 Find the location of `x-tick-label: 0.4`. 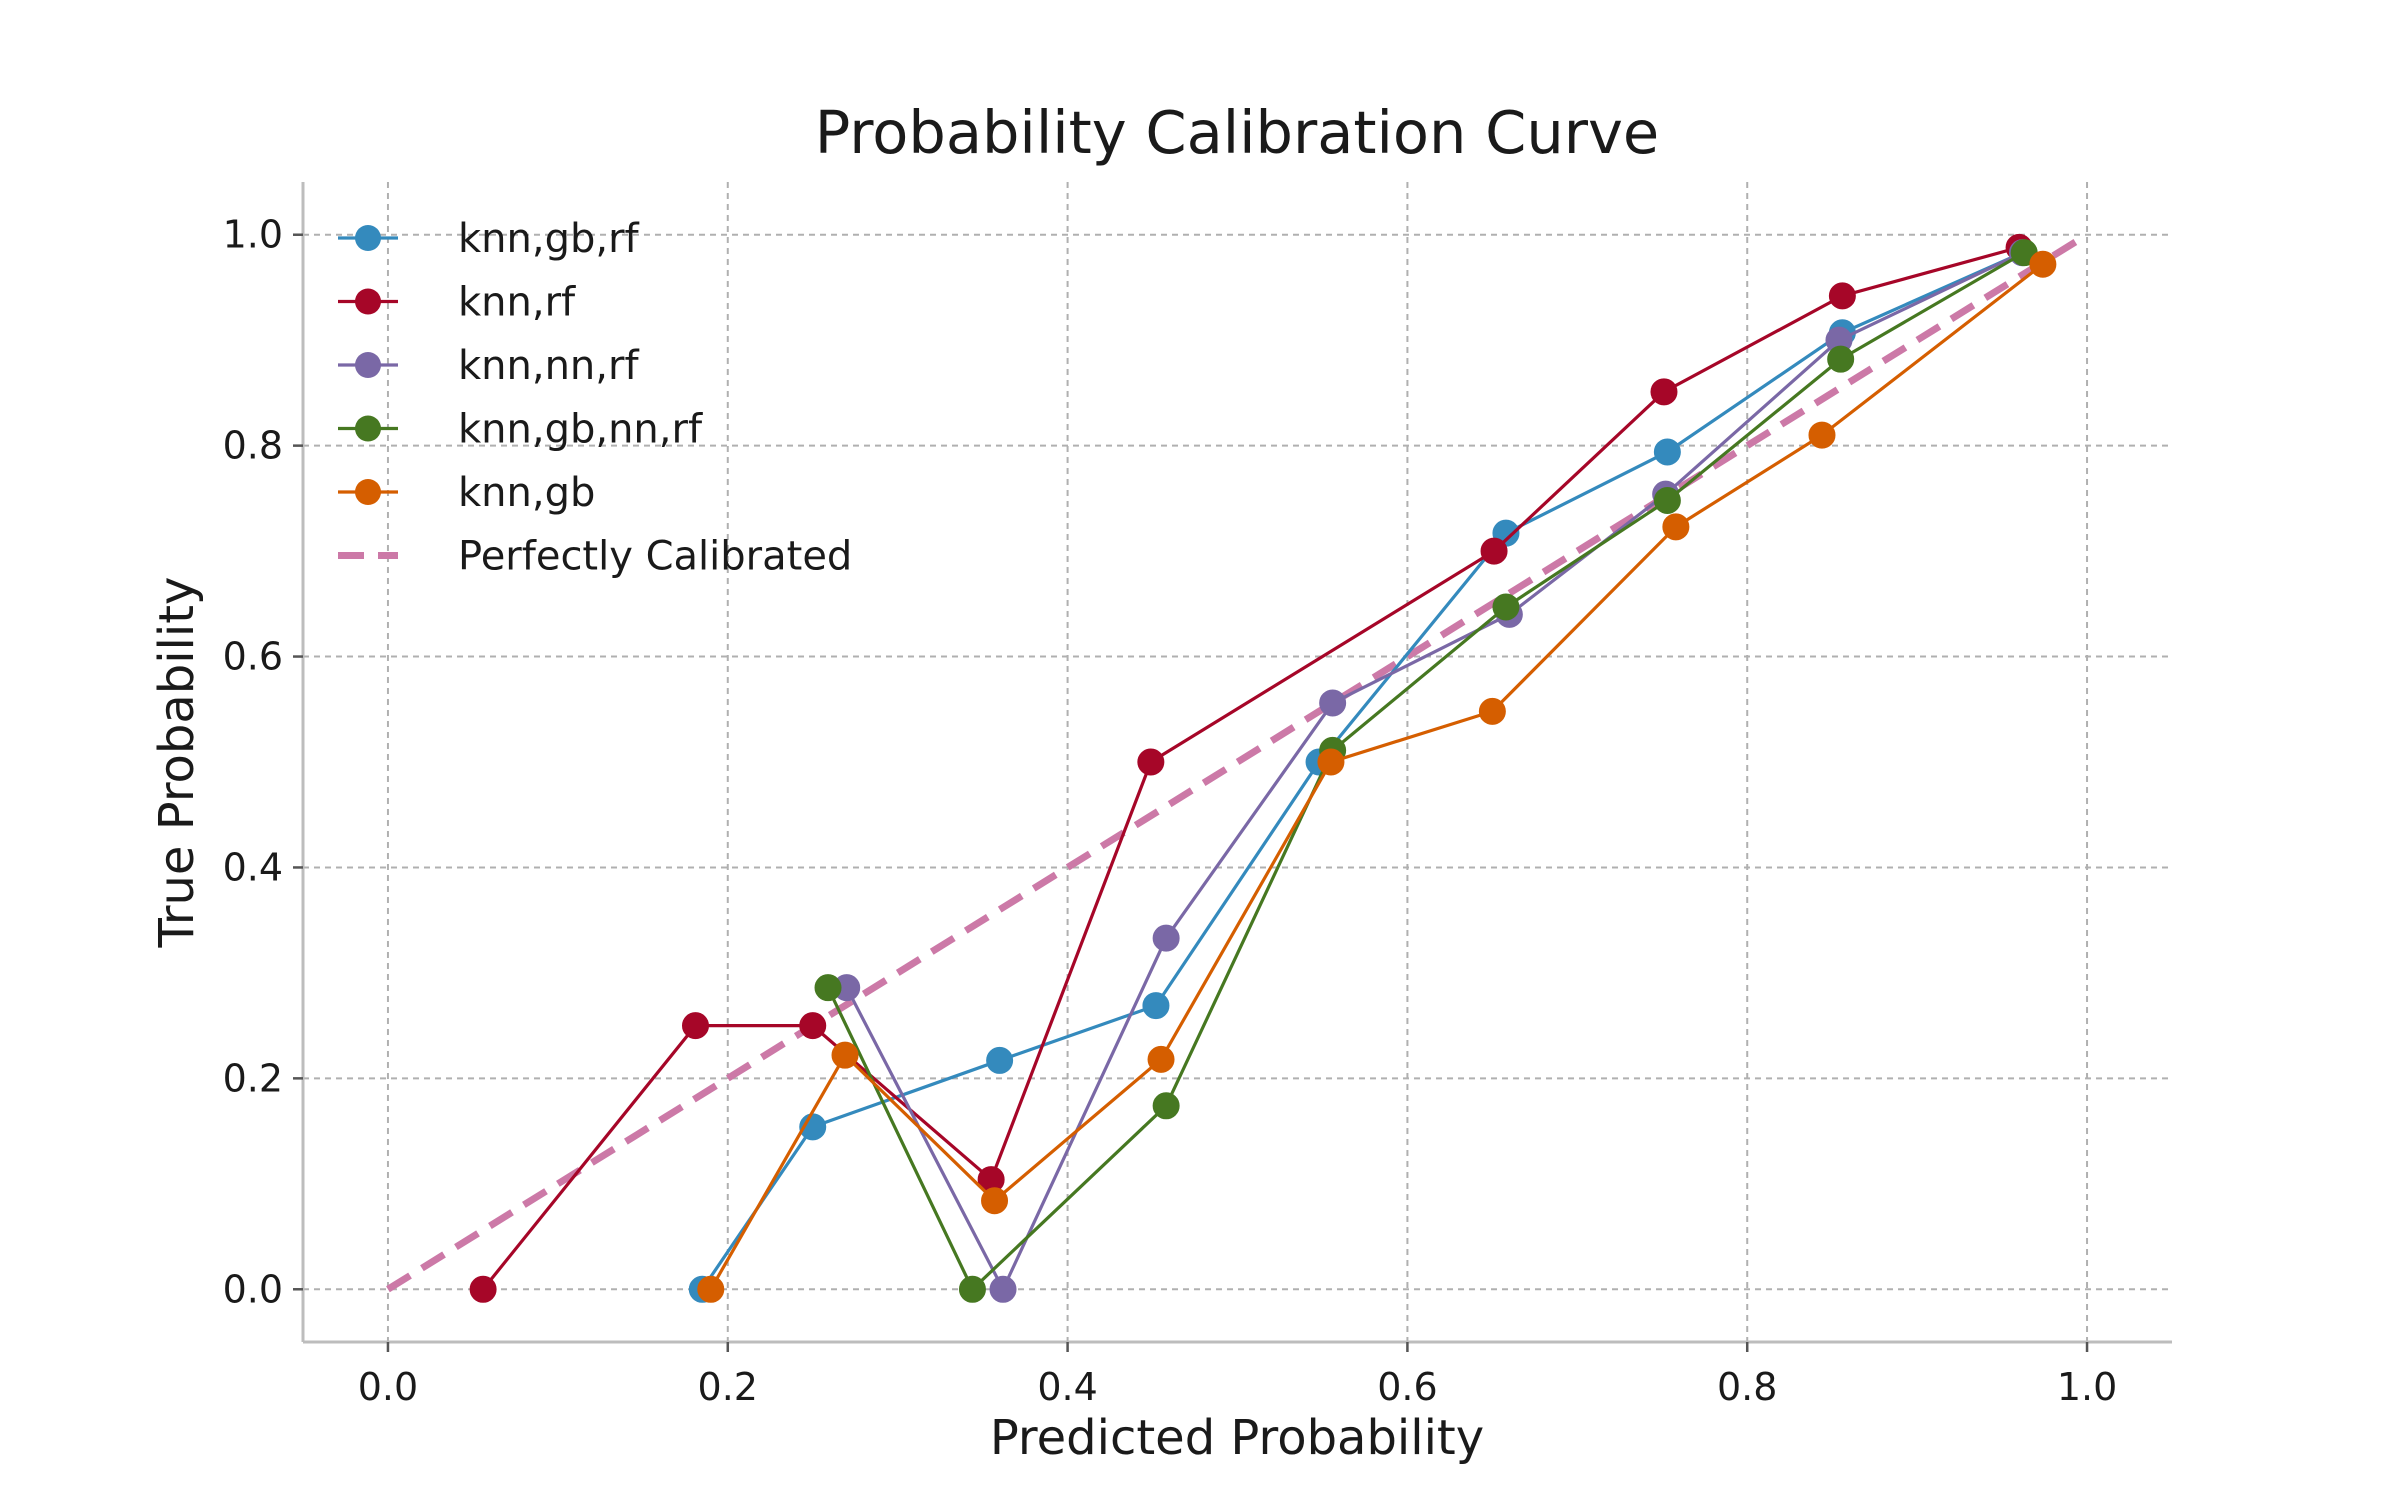

x-tick-label: 0.4 is located at coordinates (1067, 1387).